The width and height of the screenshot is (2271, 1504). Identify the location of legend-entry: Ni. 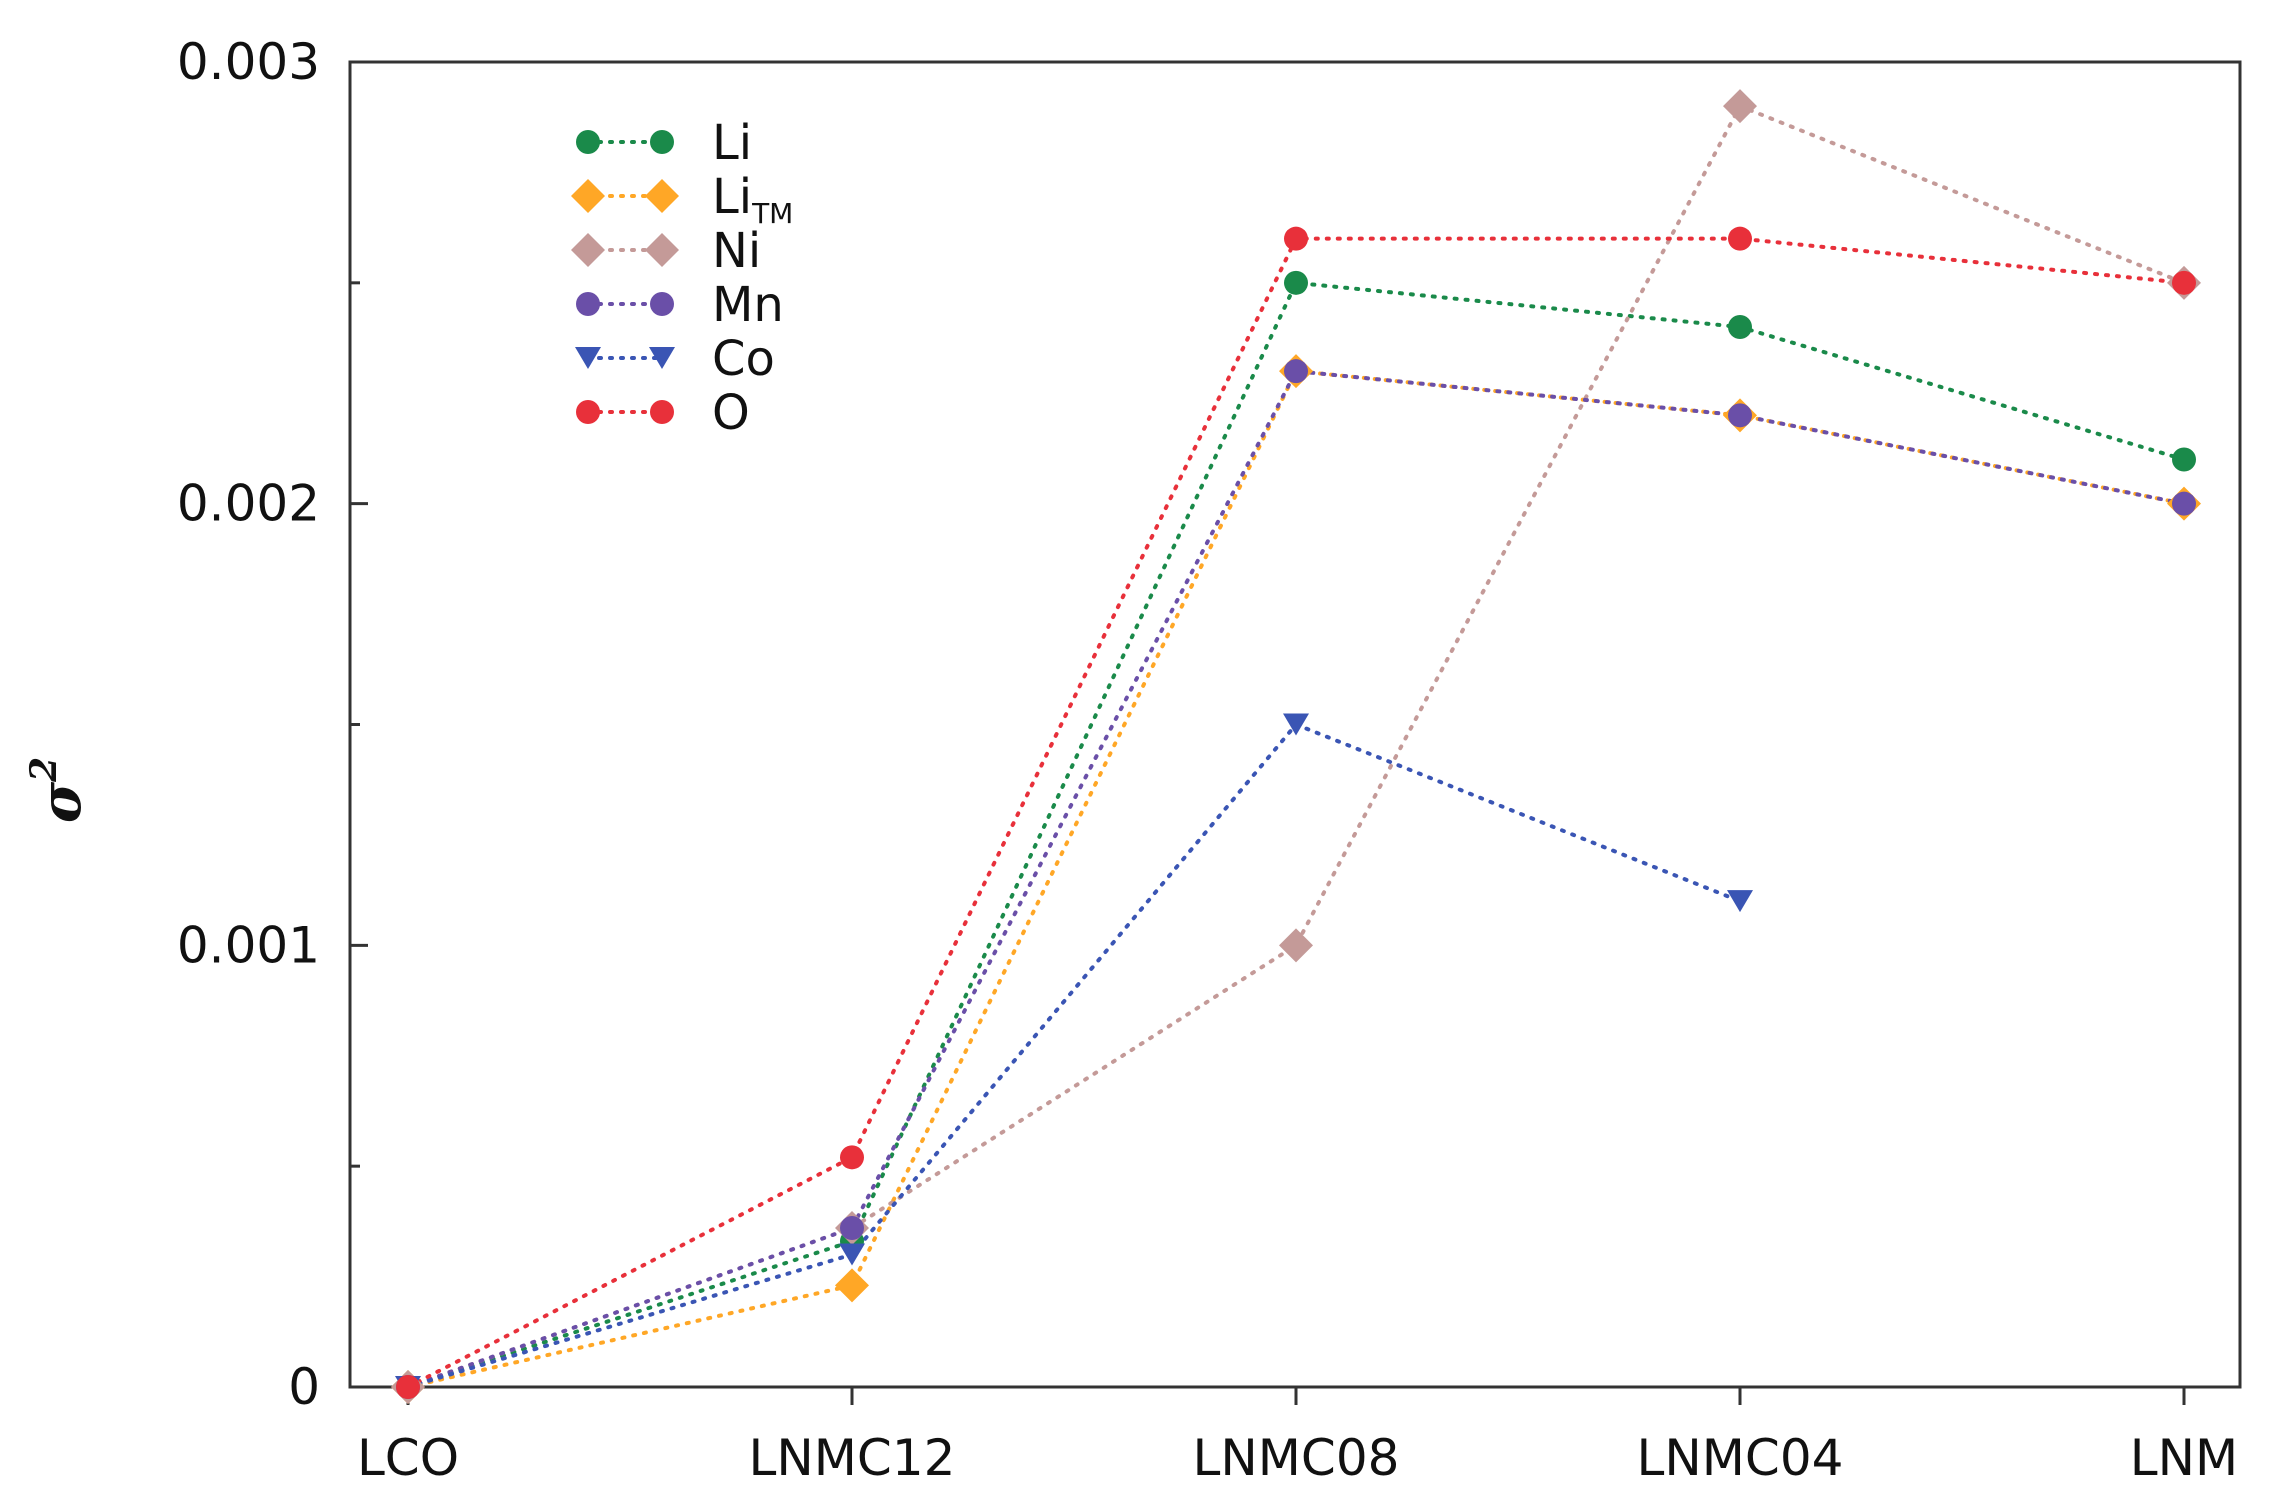
(666, 251).